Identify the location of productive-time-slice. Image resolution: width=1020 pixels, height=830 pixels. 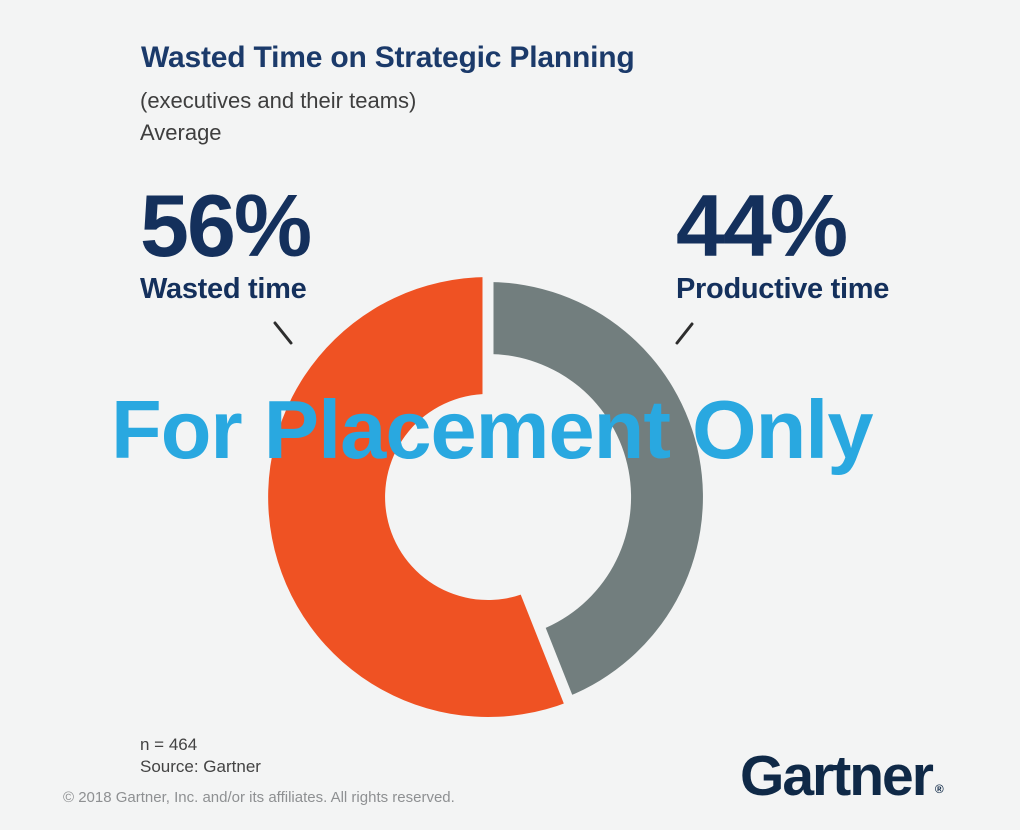
(595, 489).